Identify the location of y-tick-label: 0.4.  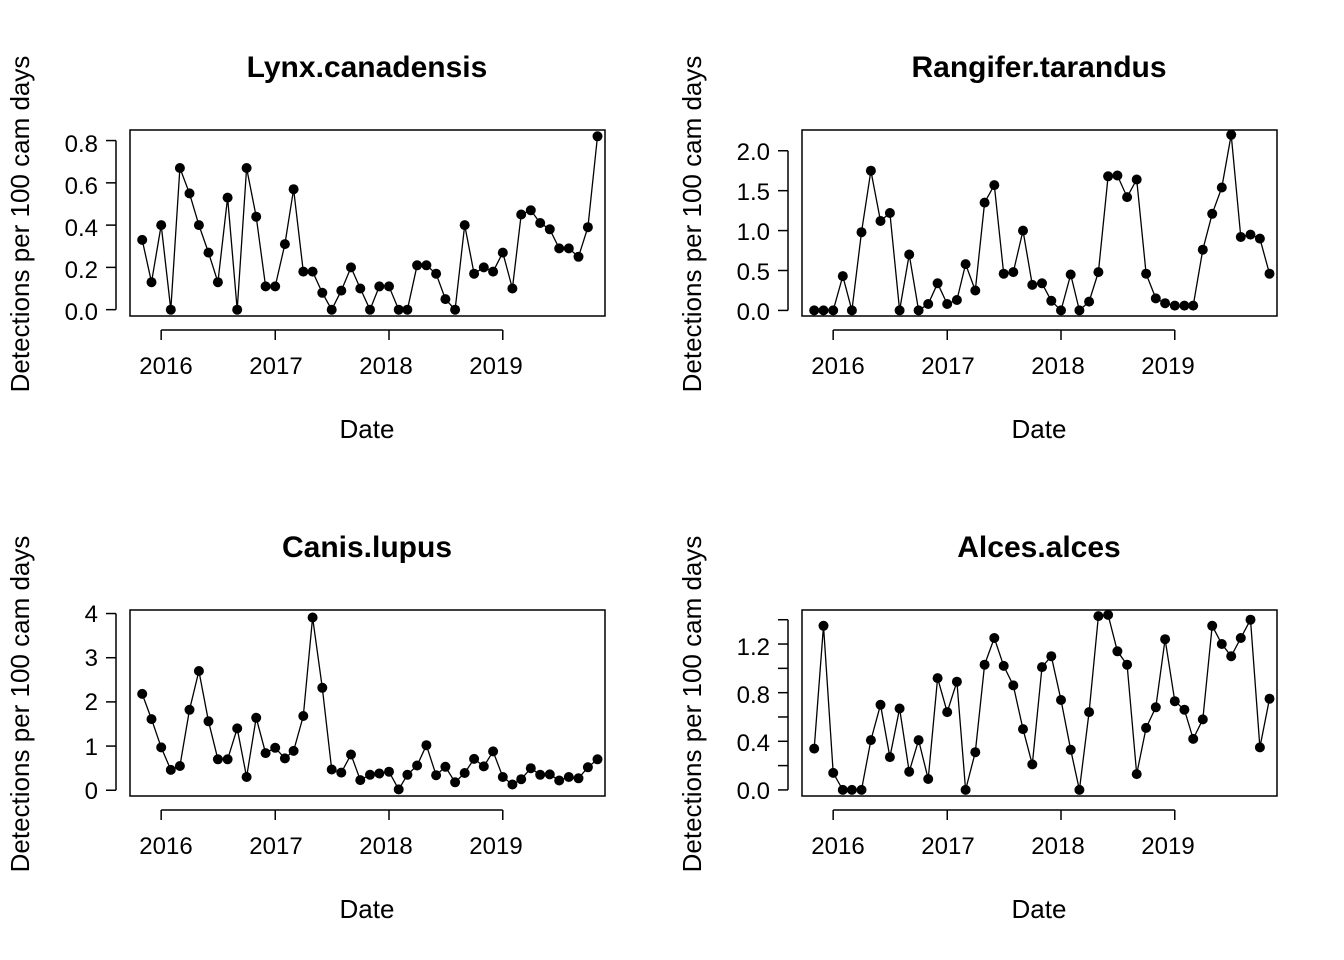
(81, 228).